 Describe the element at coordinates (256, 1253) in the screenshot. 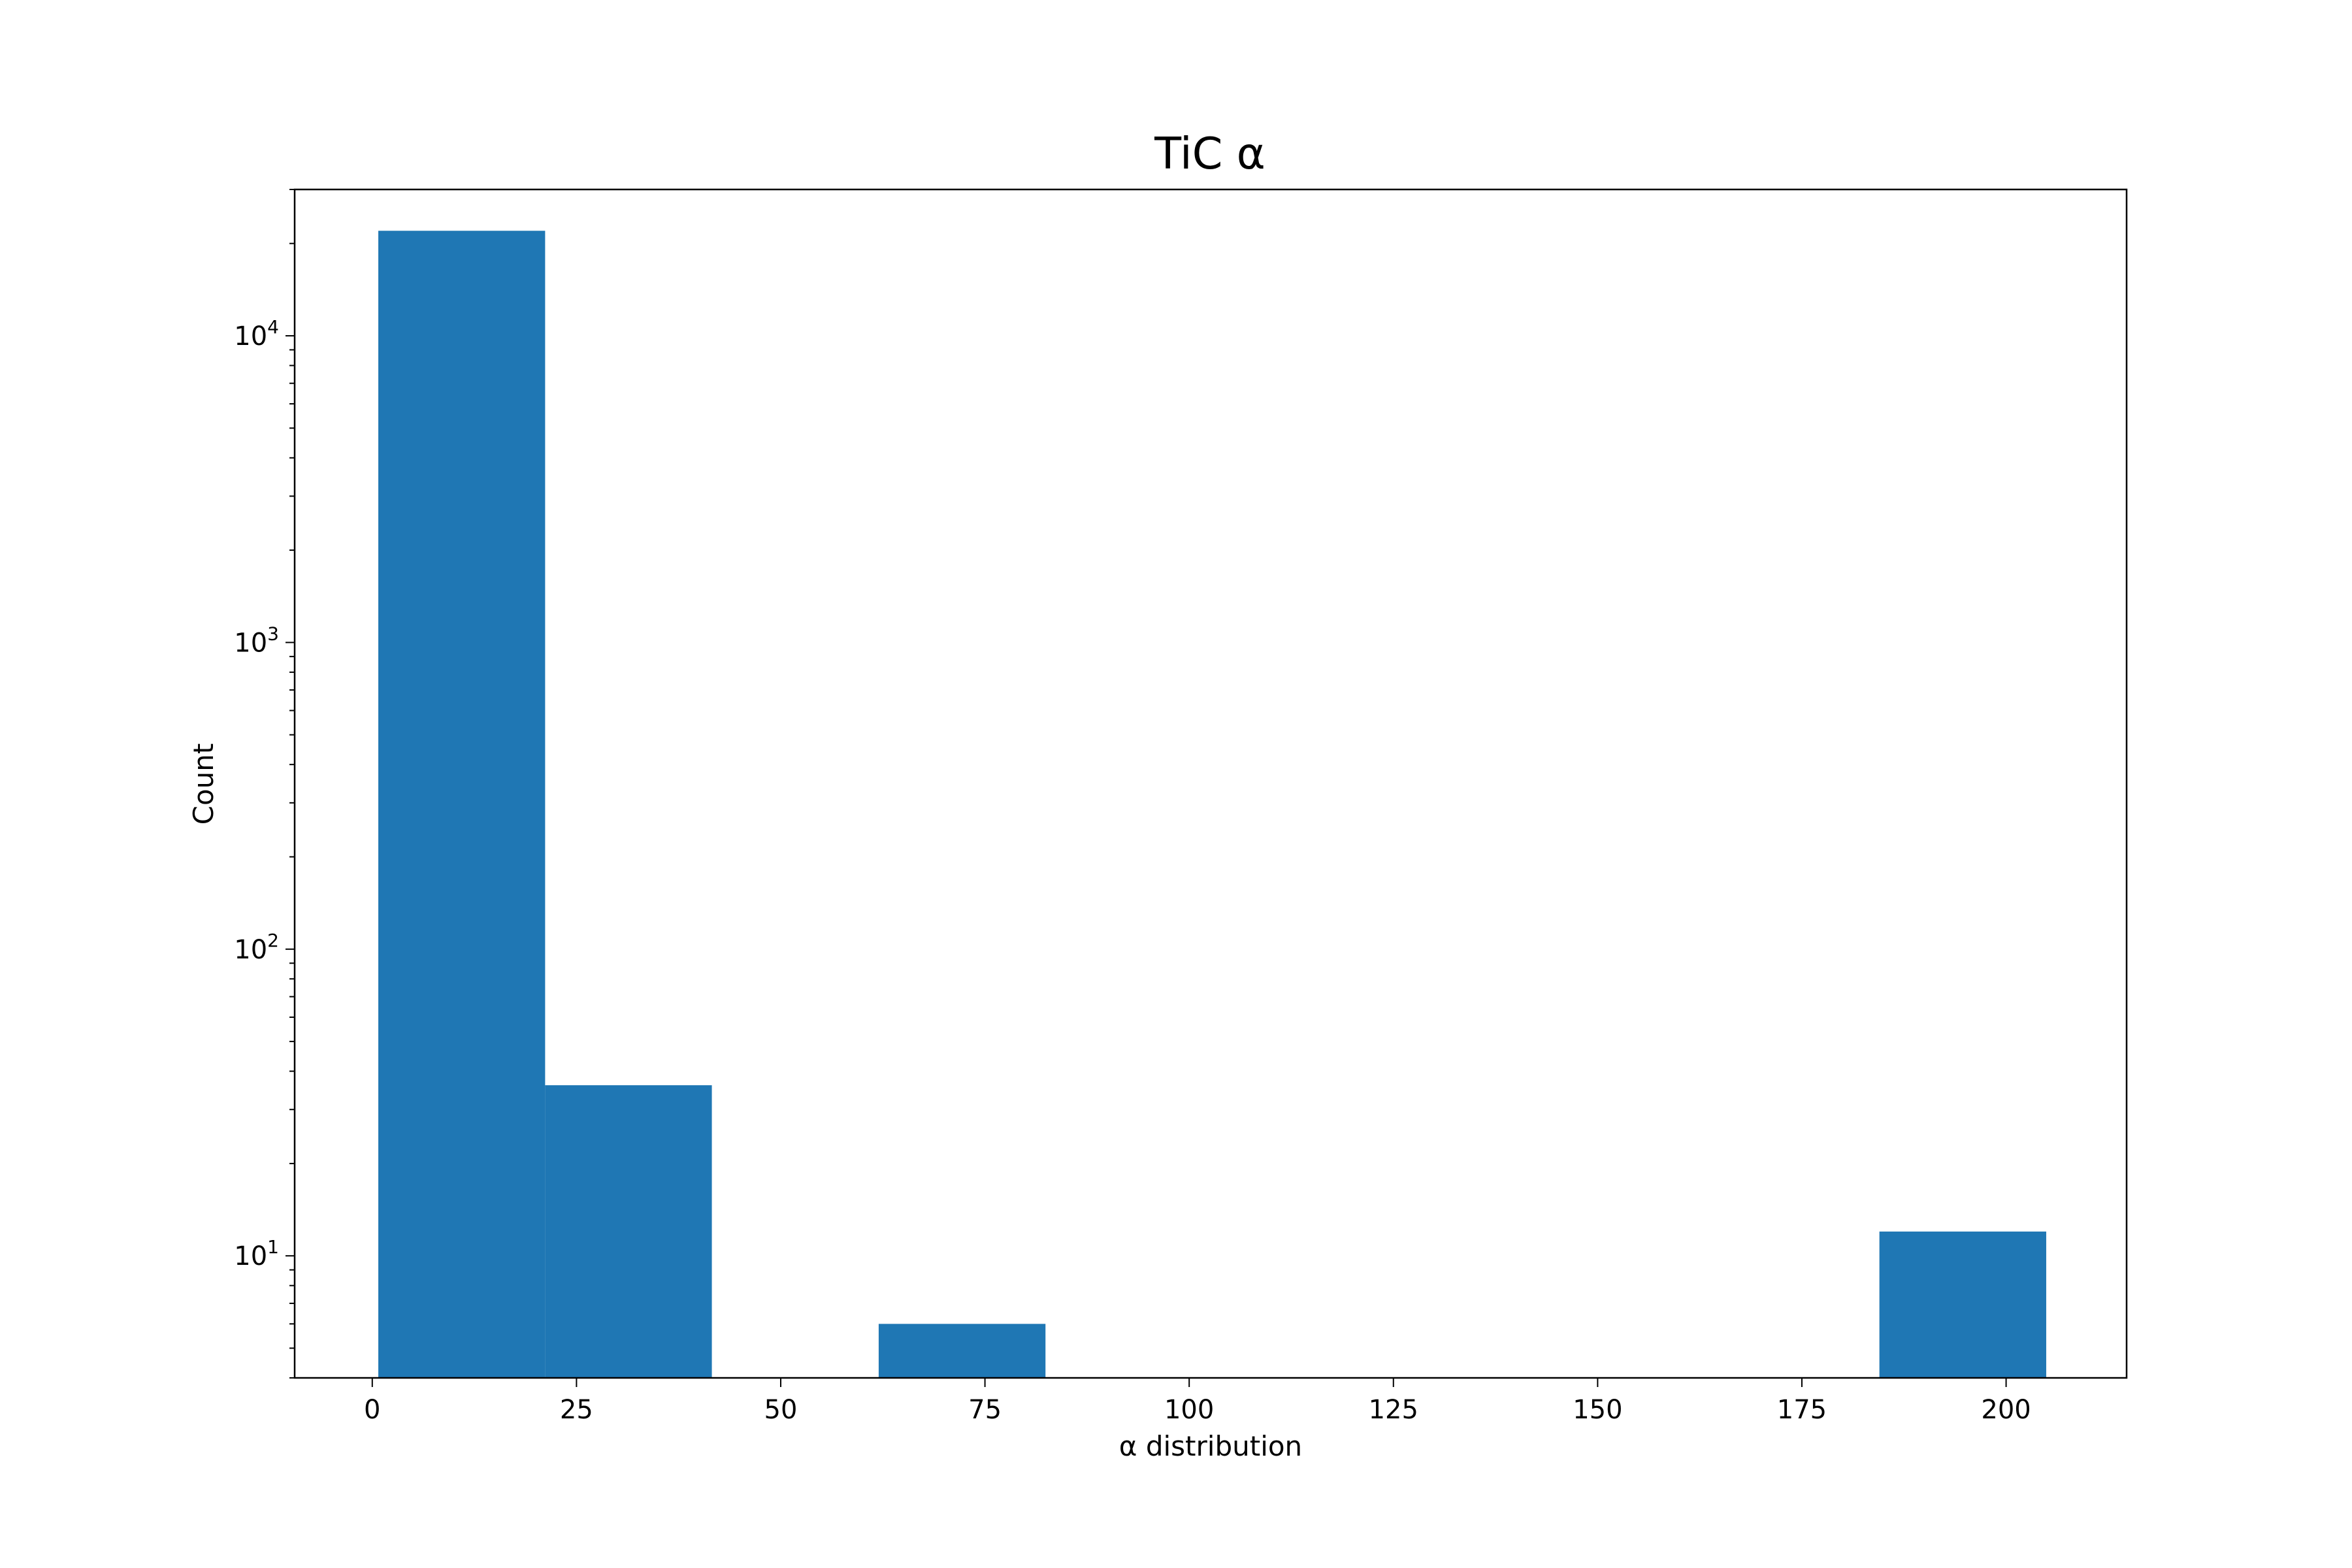

I see `y-tick-label-0: 10¹` at that location.